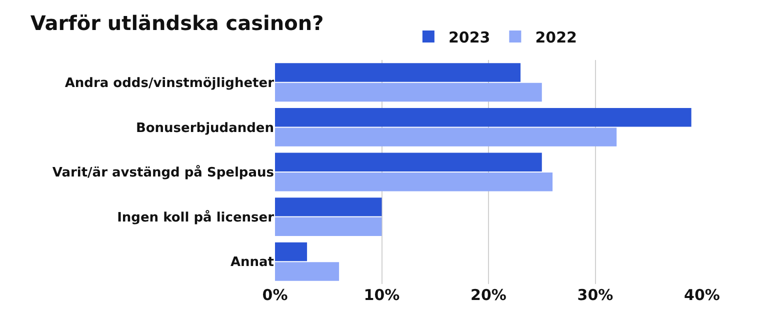 This screenshot has height=320, width=760. Describe the element at coordinates (275, 295) in the screenshot. I see `x-tick-label: 0%` at that location.